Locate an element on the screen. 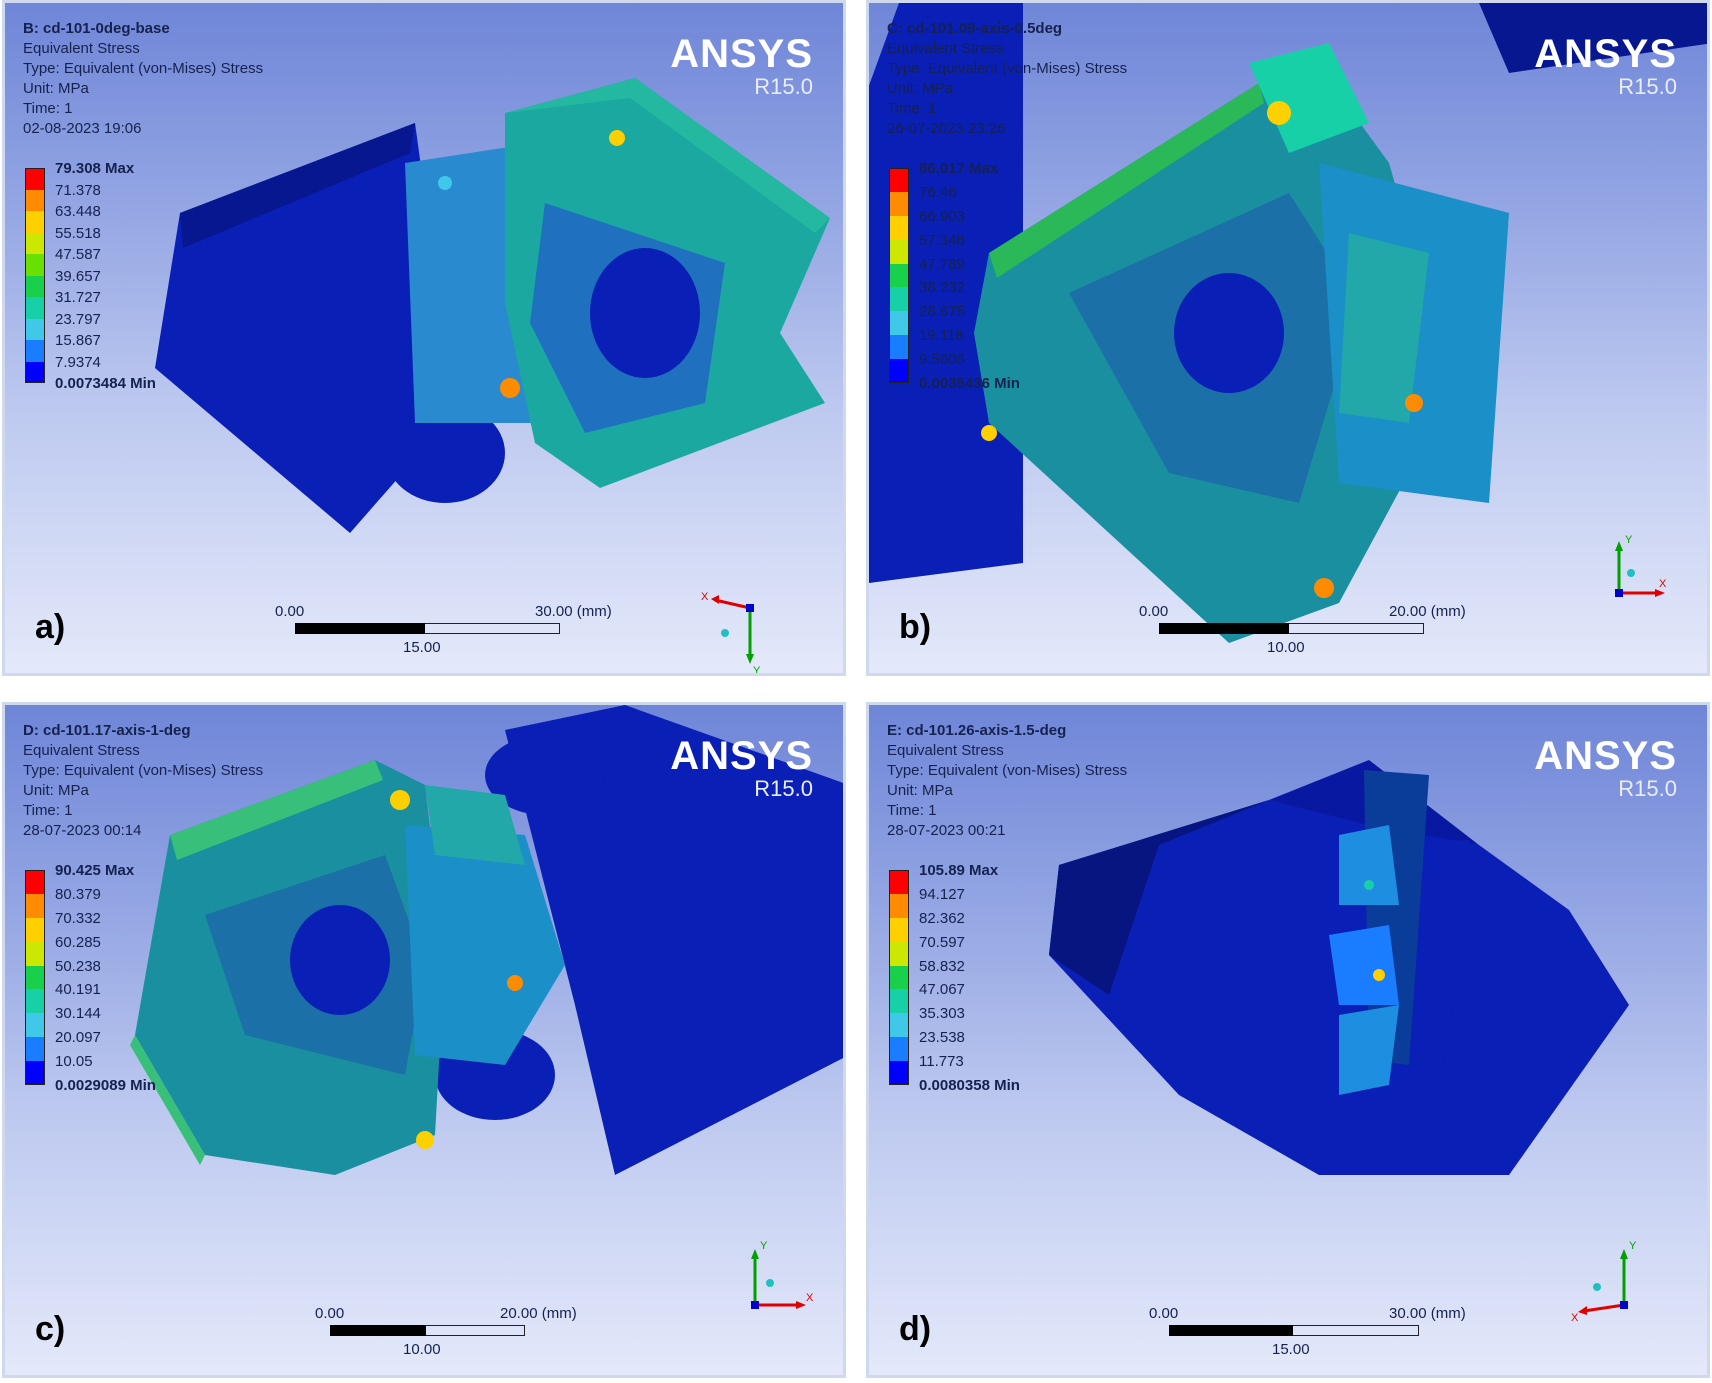  result-title: E: cd-101.26-axis-1.5-deg is located at coordinates (977, 730).